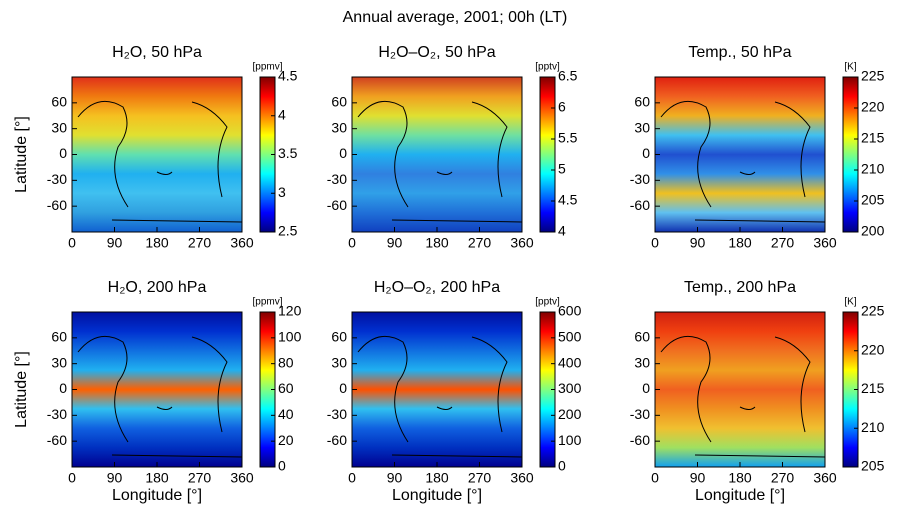 The width and height of the screenshot is (909, 506). What do you see at coordinates (286, 414) in the screenshot?
I see `colorbar-tick-label: 40` at bounding box center [286, 414].